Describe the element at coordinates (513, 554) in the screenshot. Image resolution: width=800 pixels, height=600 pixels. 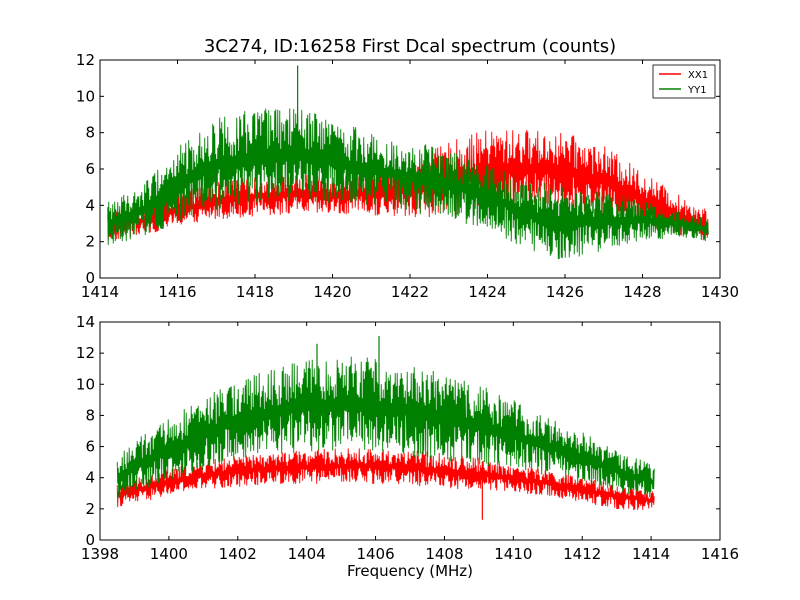
I see `bottom-x-tick-label-1410: 1410` at that location.